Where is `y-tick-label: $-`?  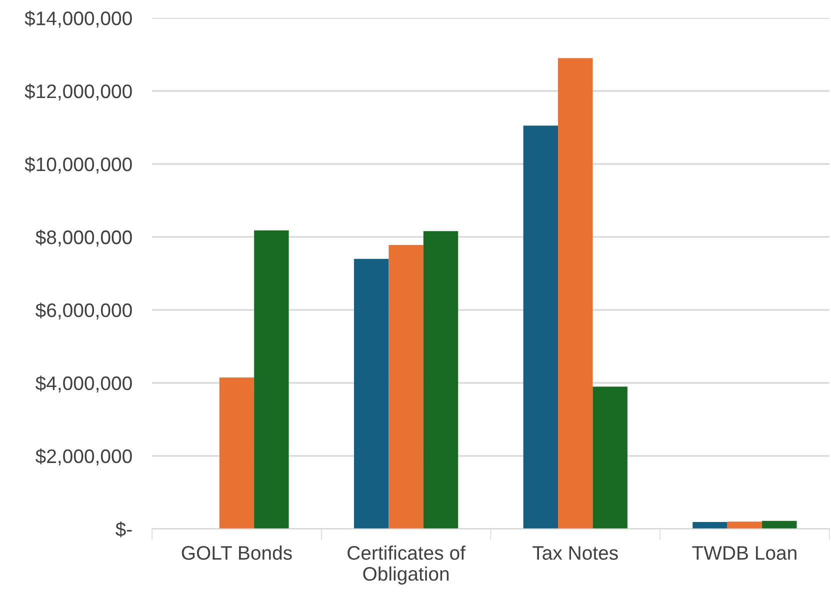
y-tick-label: $- is located at coordinates (124, 530).